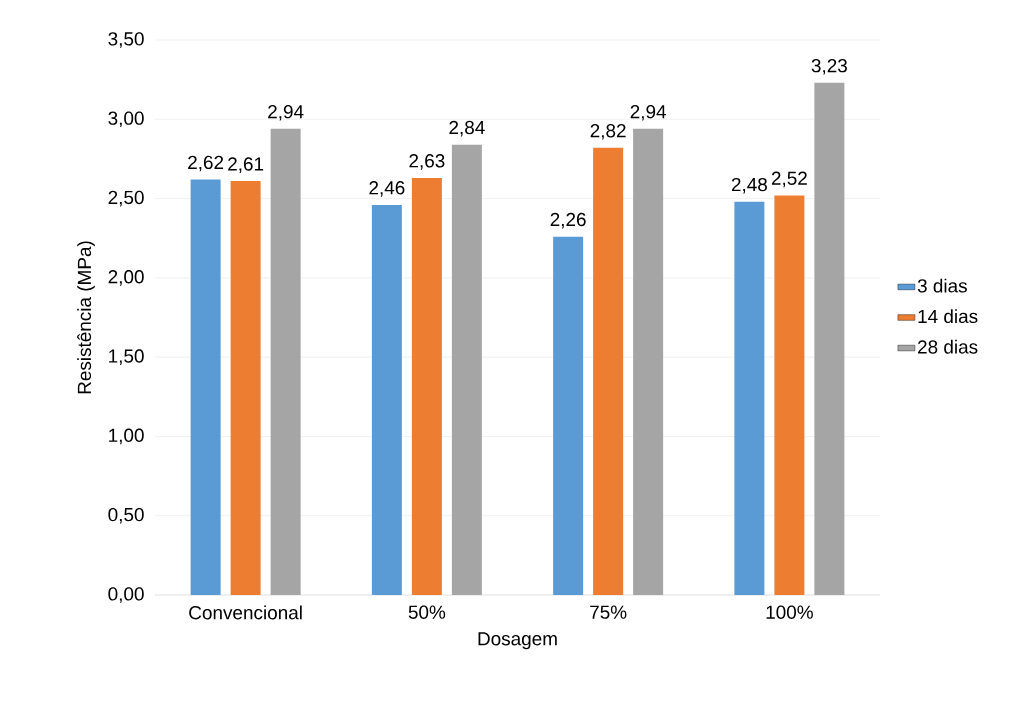 The height and width of the screenshot is (709, 1029). Describe the element at coordinates (206, 163) in the screenshot. I see `data-label: 2,62` at that location.